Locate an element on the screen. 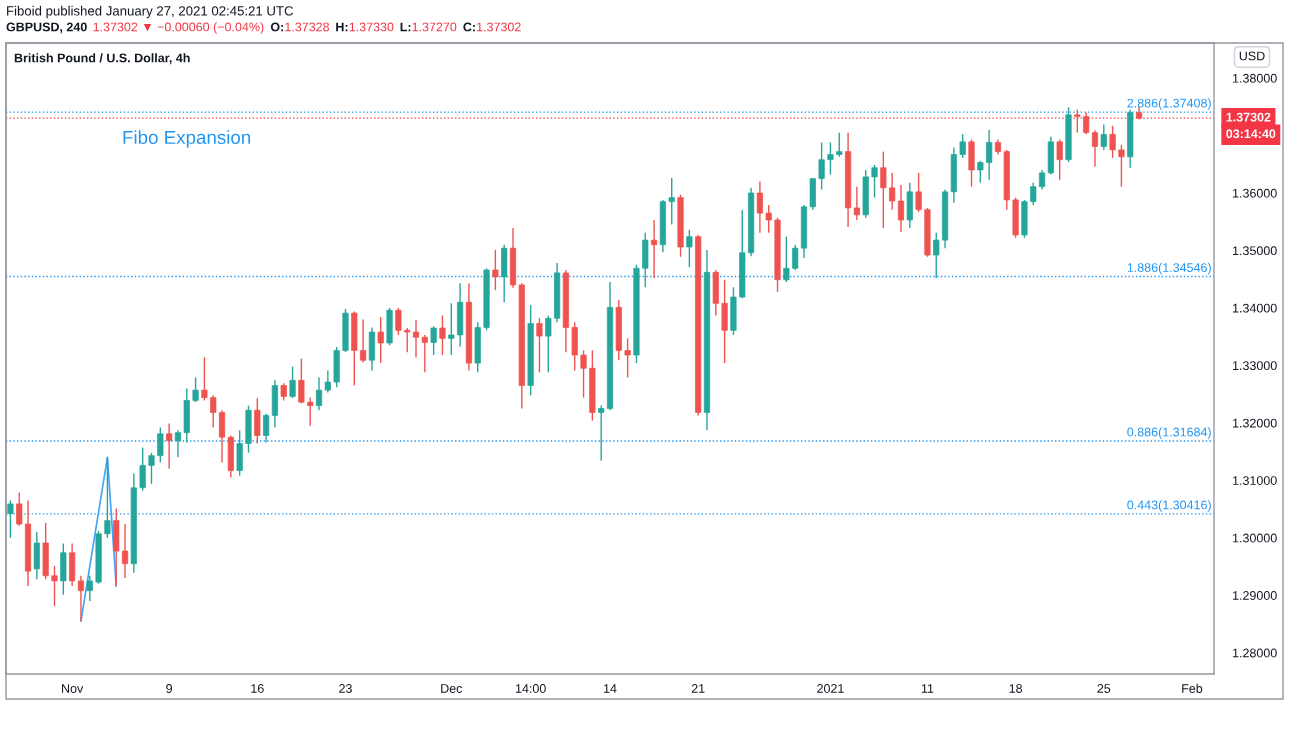 This screenshot has height=735, width=1290. text: 1.37302 ▼ −0.00060 (−0.04%) is located at coordinates (178, 28).